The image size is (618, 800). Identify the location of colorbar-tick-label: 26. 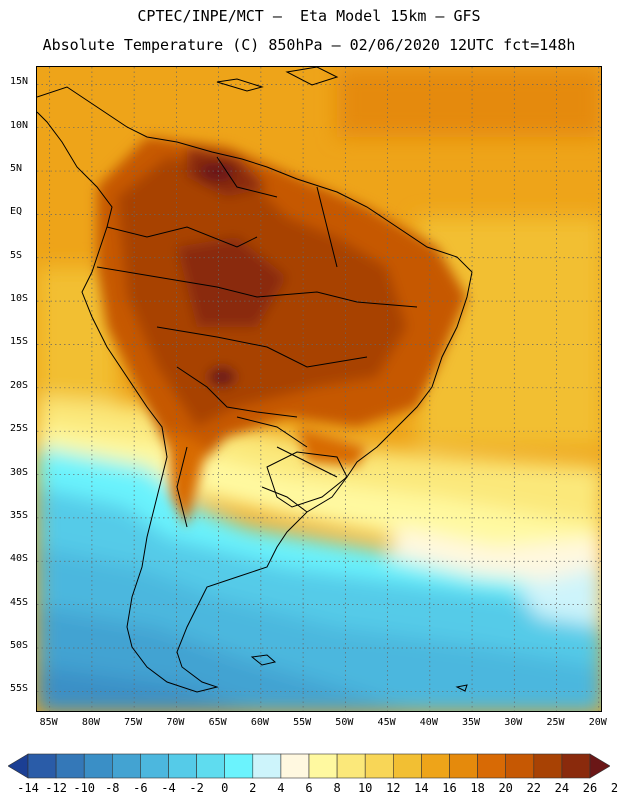
(590, 788).